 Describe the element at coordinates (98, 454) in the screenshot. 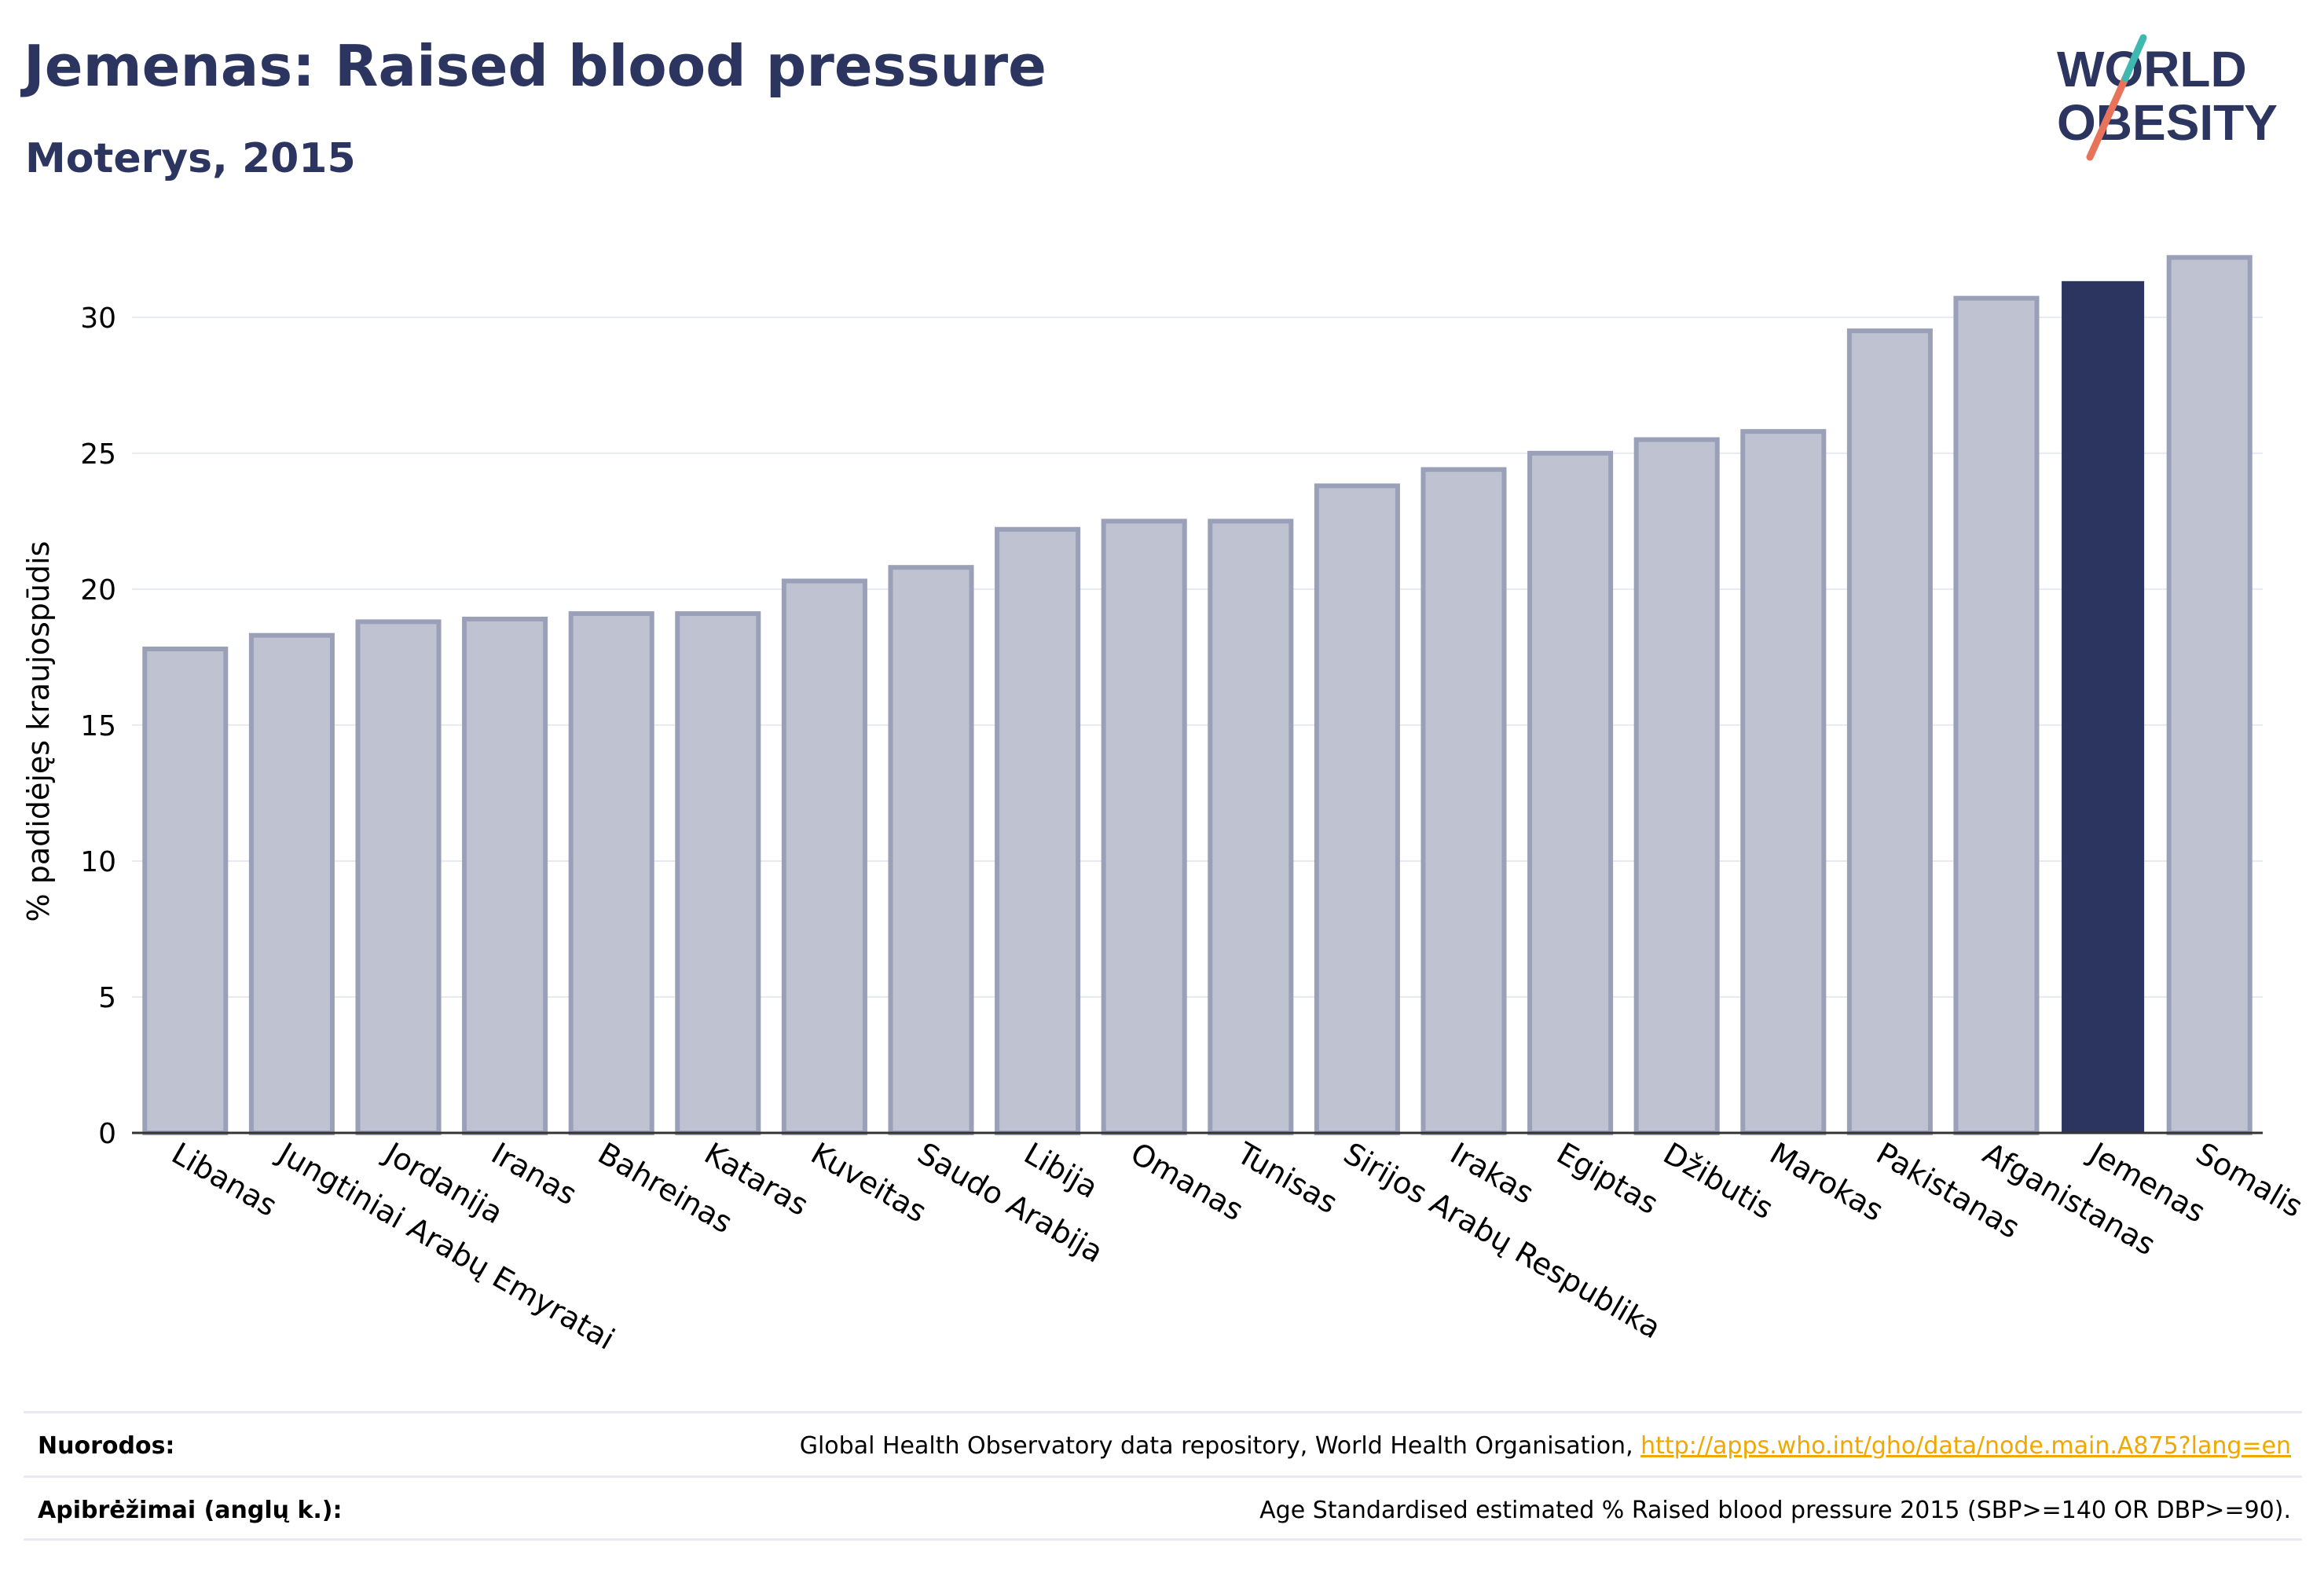

I see `y-tick-label: 25` at that location.